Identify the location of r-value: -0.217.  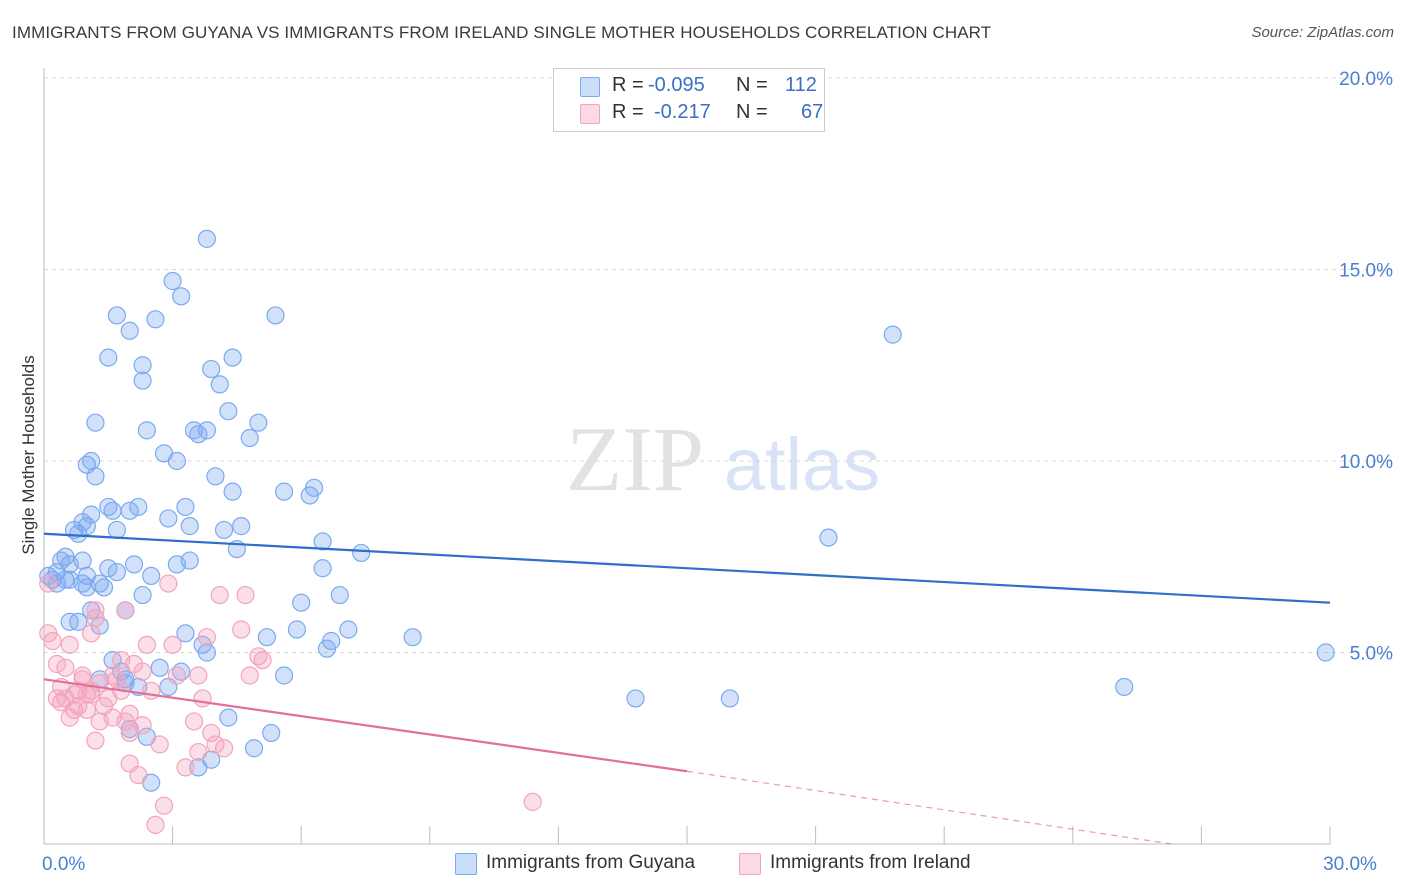
(682, 112).